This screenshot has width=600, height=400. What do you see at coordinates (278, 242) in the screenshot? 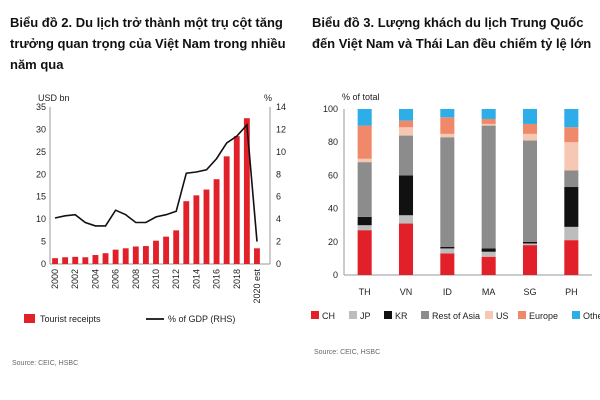
I see `y-right-tick-label: 2` at bounding box center [278, 242].